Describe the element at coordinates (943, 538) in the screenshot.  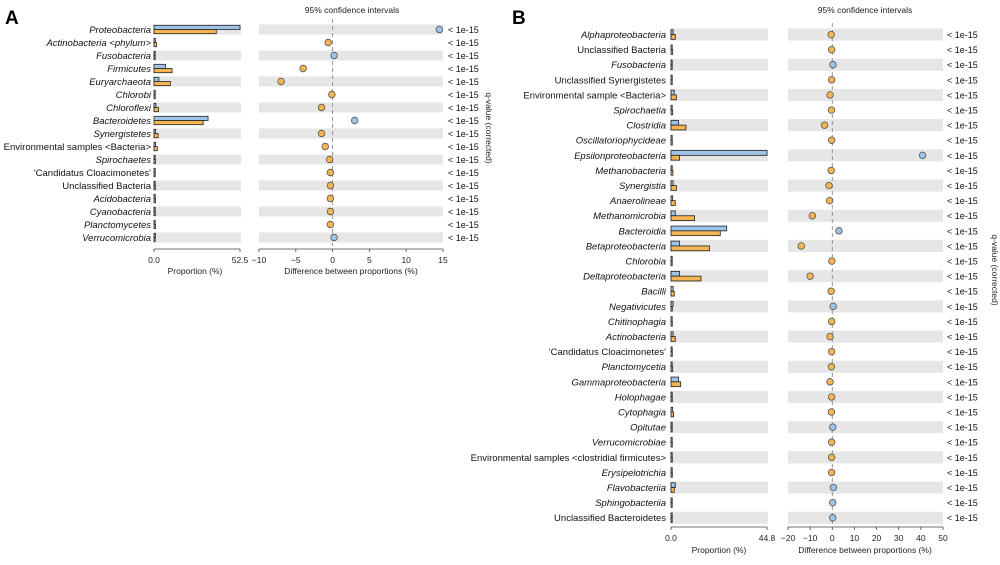
I see `panel-b-difference-tick-label: 50` at that location.